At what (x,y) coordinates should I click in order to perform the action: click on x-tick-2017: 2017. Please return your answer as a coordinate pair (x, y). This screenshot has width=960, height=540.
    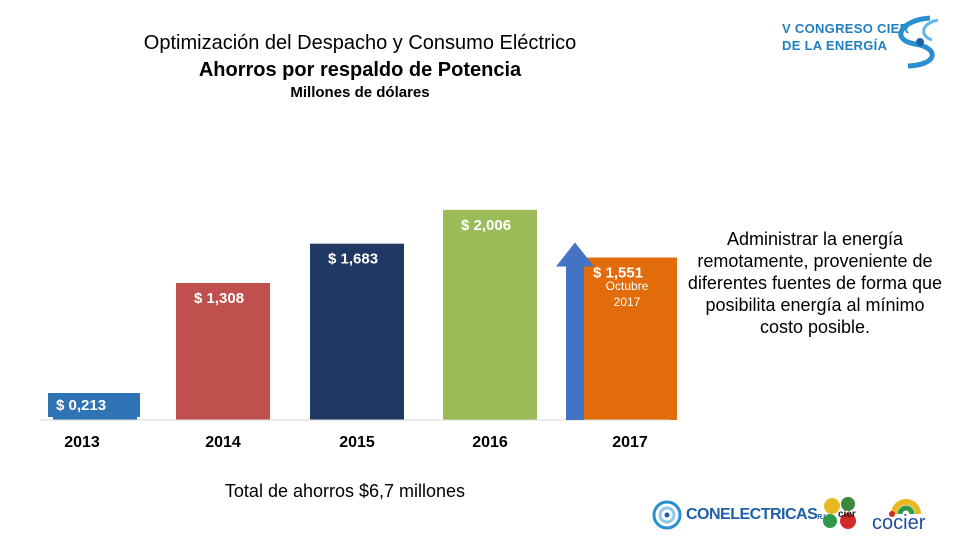
    Looking at the image, I should click on (630, 442).